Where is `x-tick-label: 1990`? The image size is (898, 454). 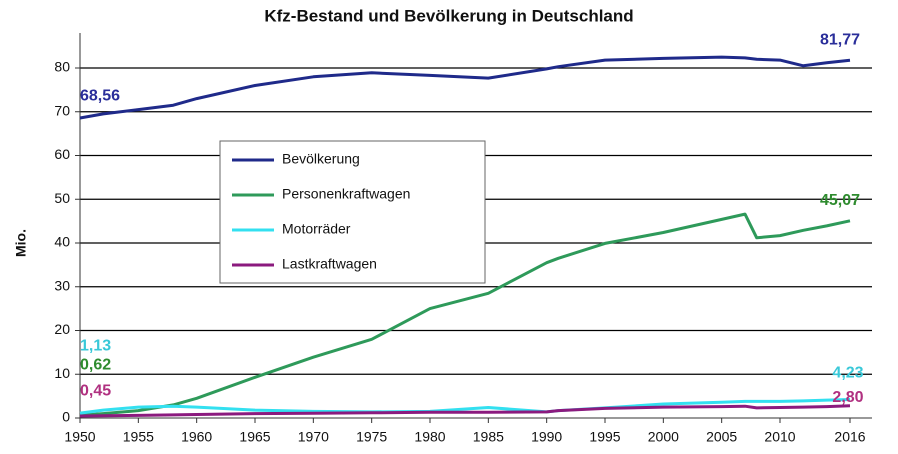 x-tick-label: 1990 is located at coordinates (546, 437).